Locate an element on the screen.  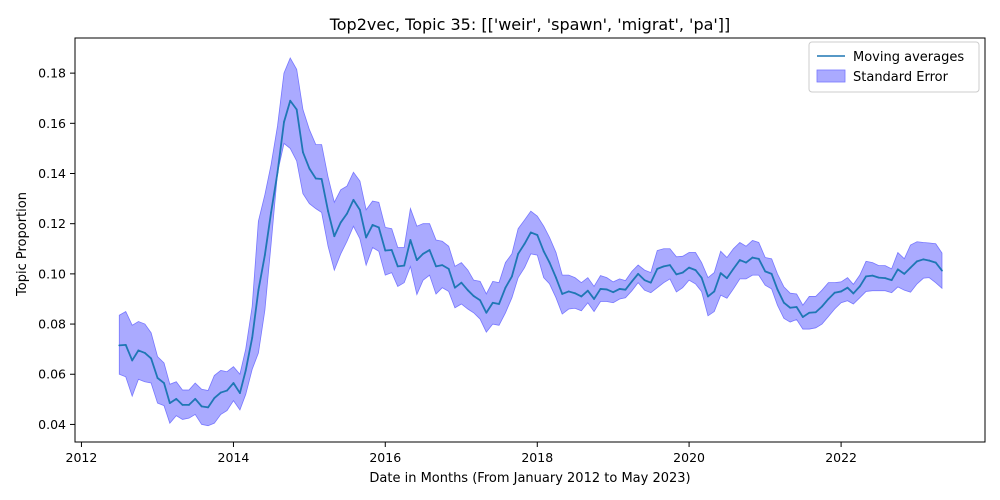
legend-box is located at coordinates (894, 67).